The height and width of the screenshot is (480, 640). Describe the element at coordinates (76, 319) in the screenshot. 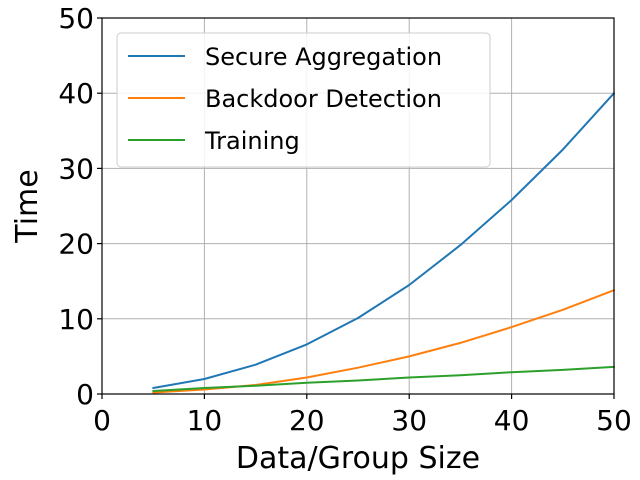

I see `y-tick-label: 10` at that location.